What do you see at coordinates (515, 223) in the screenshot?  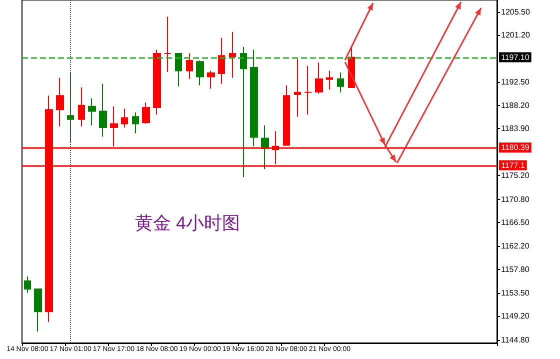 I see `y-tick-label: 1166.50` at bounding box center [515, 223].